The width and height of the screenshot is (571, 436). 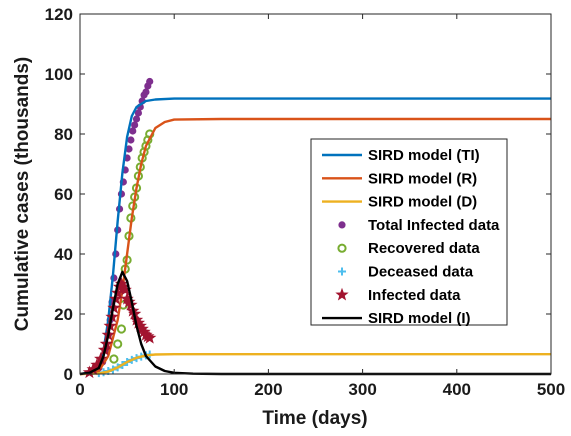 I want to click on legend-label: Total Infected data, so click(x=434, y=225).